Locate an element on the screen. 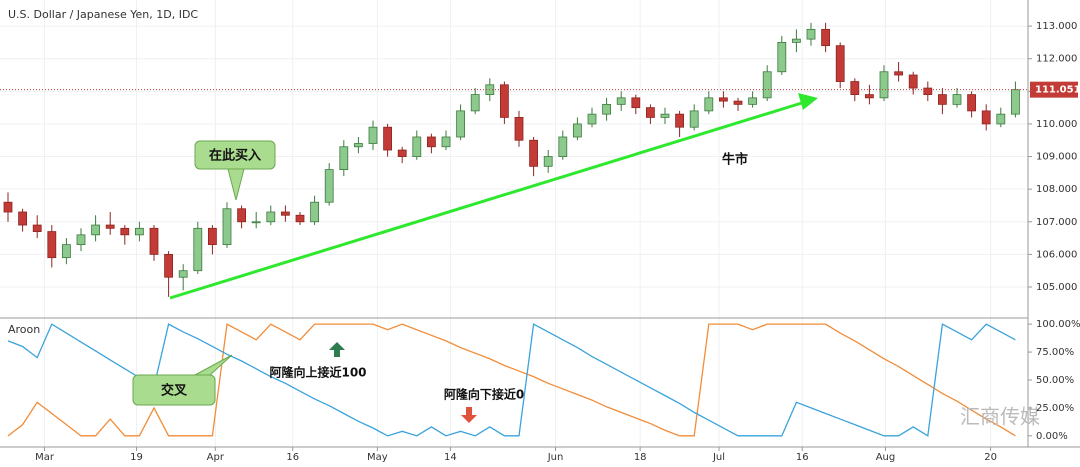 This screenshot has height=467, width=1080. buy-annotation: 在此买入 is located at coordinates (235, 156).